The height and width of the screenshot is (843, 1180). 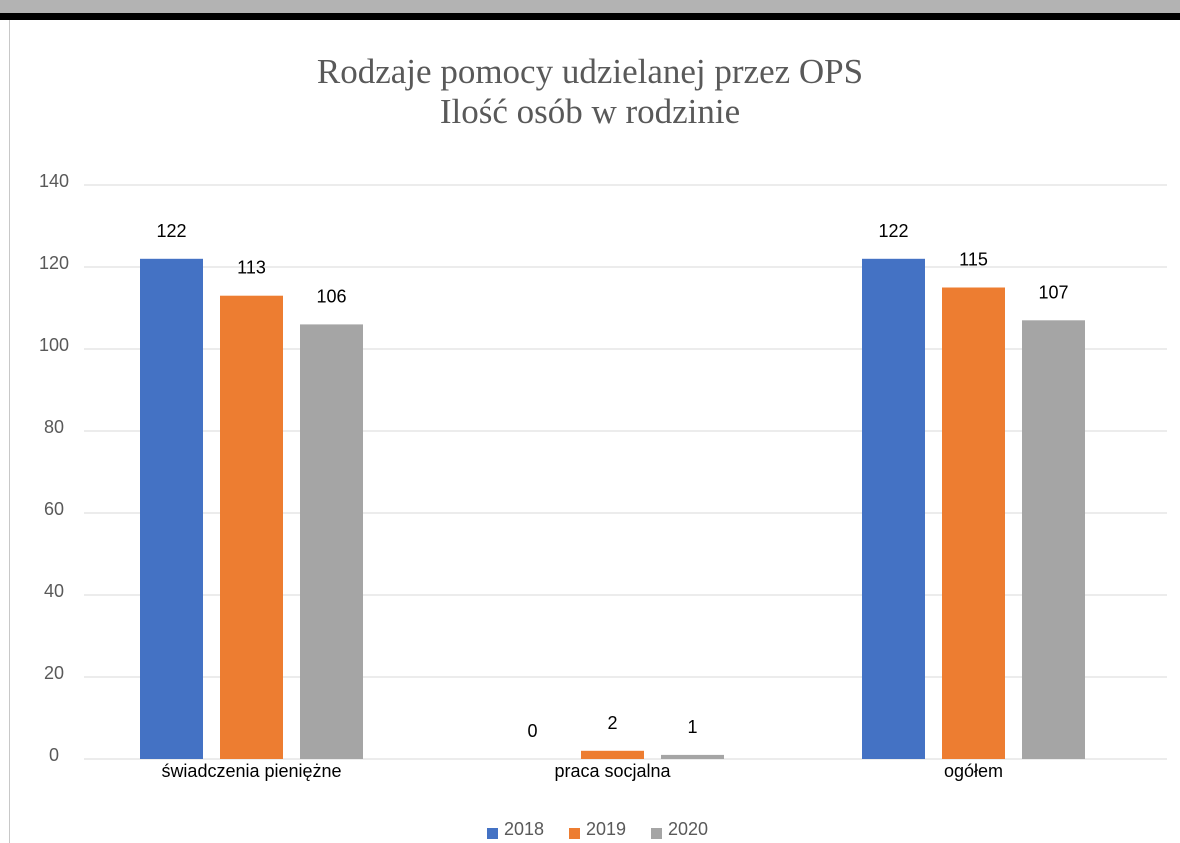 What do you see at coordinates (251, 268) in the screenshot?
I see `data-label: 113` at bounding box center [251, 268].